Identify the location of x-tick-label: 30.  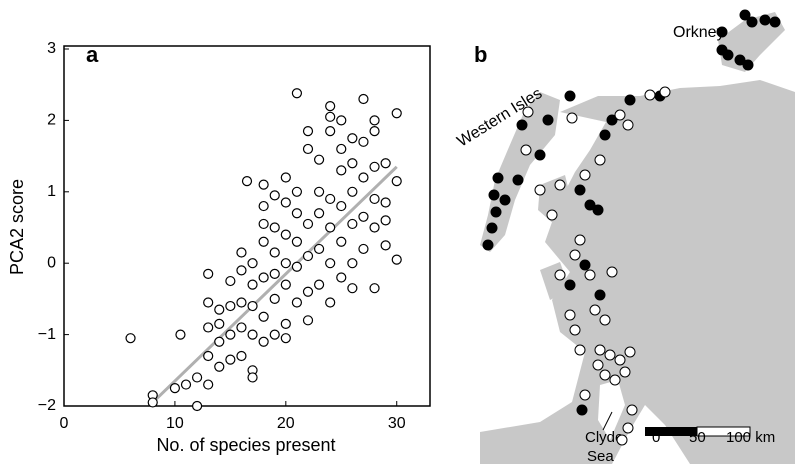
(397, 423).